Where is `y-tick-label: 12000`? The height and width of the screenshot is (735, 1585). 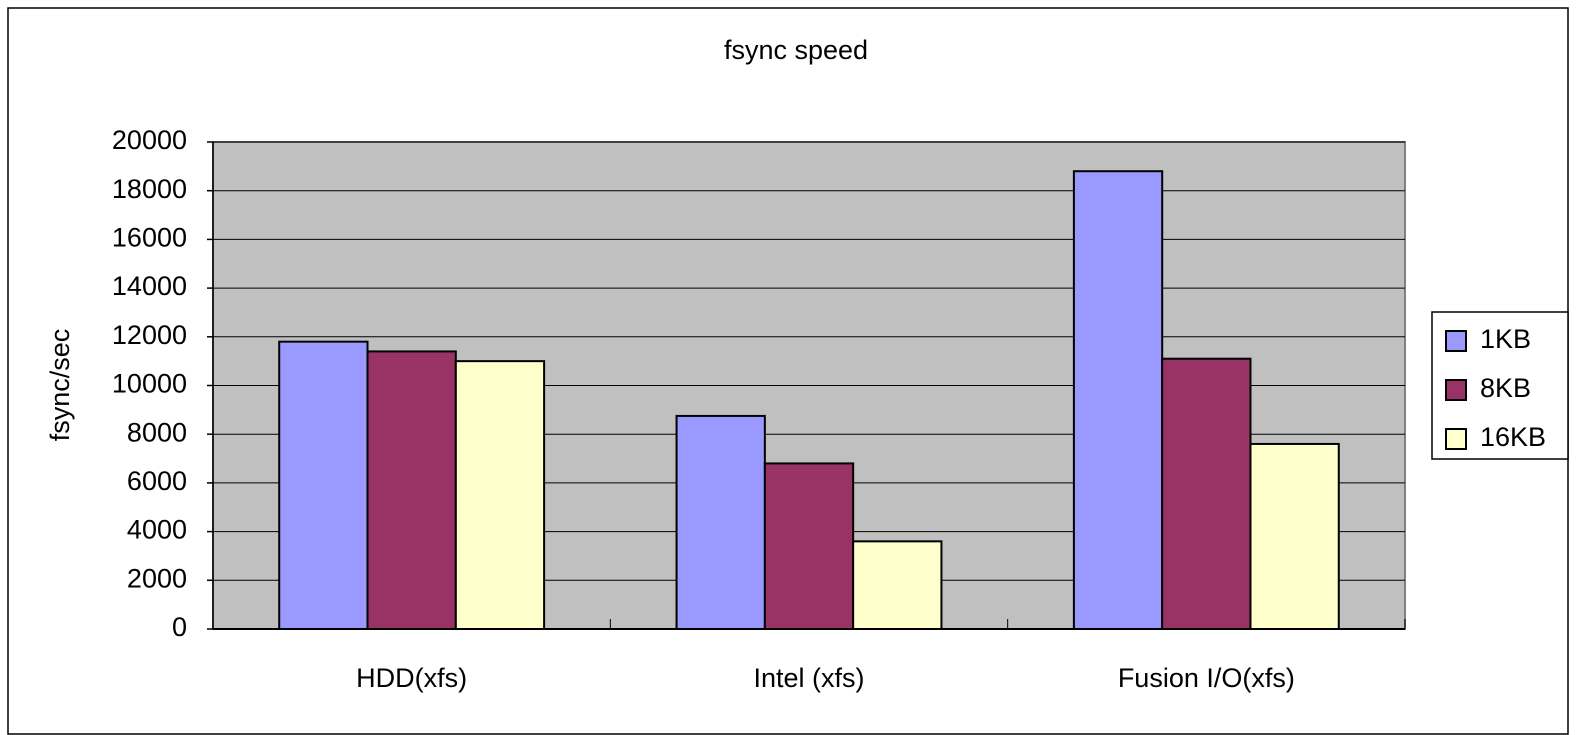 y-tick-label: 12000 is located at coordinates (149, 335).